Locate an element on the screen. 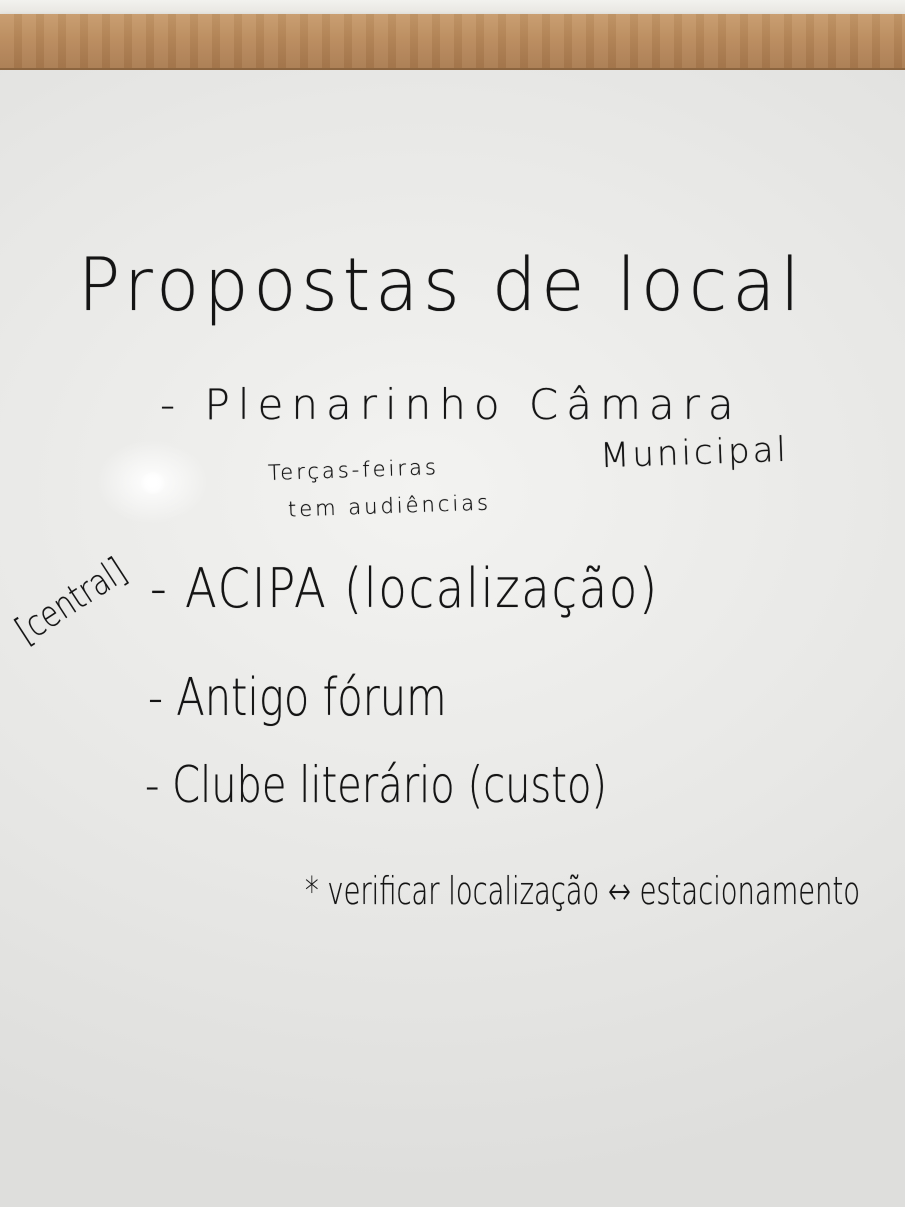  whiteboard-title: Propostas de local is located at coordinates (441, 284).